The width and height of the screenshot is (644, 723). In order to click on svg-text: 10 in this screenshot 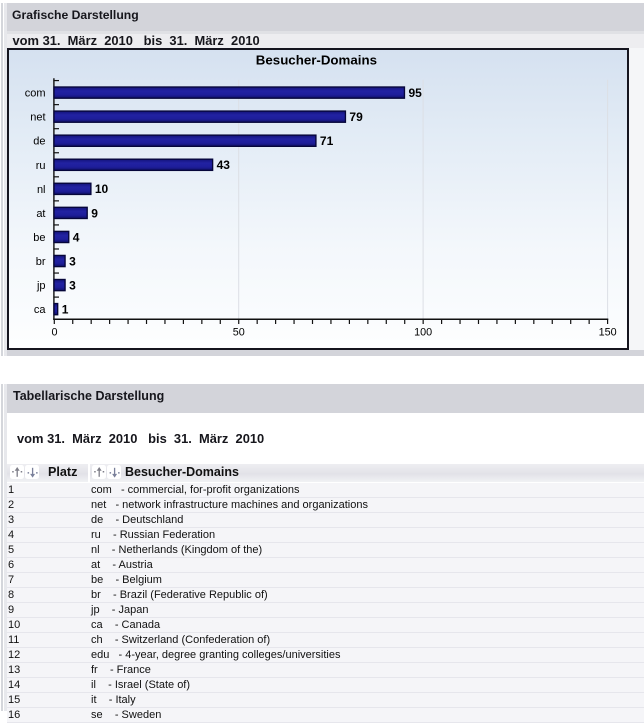, I will do `click(102, 190)`.